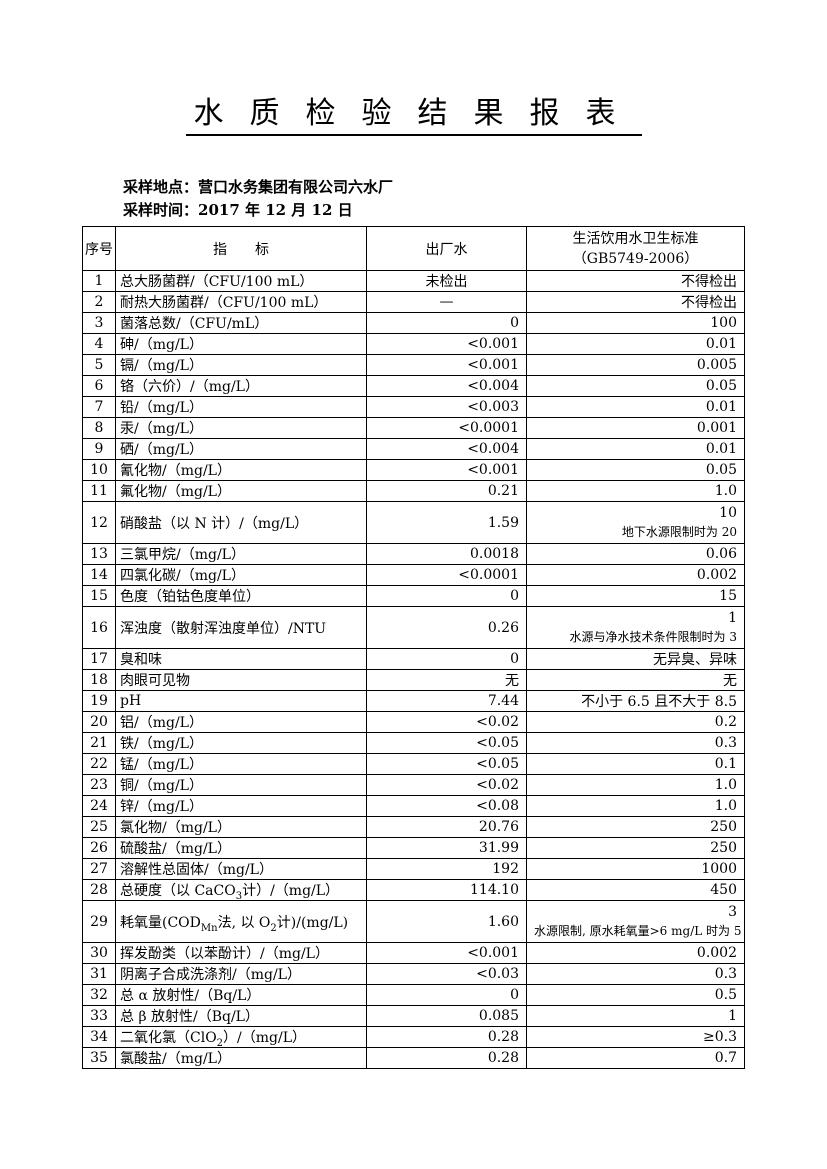 The image size is (827, 1169). I want to click on cell-no: 1, so click(99, 281).